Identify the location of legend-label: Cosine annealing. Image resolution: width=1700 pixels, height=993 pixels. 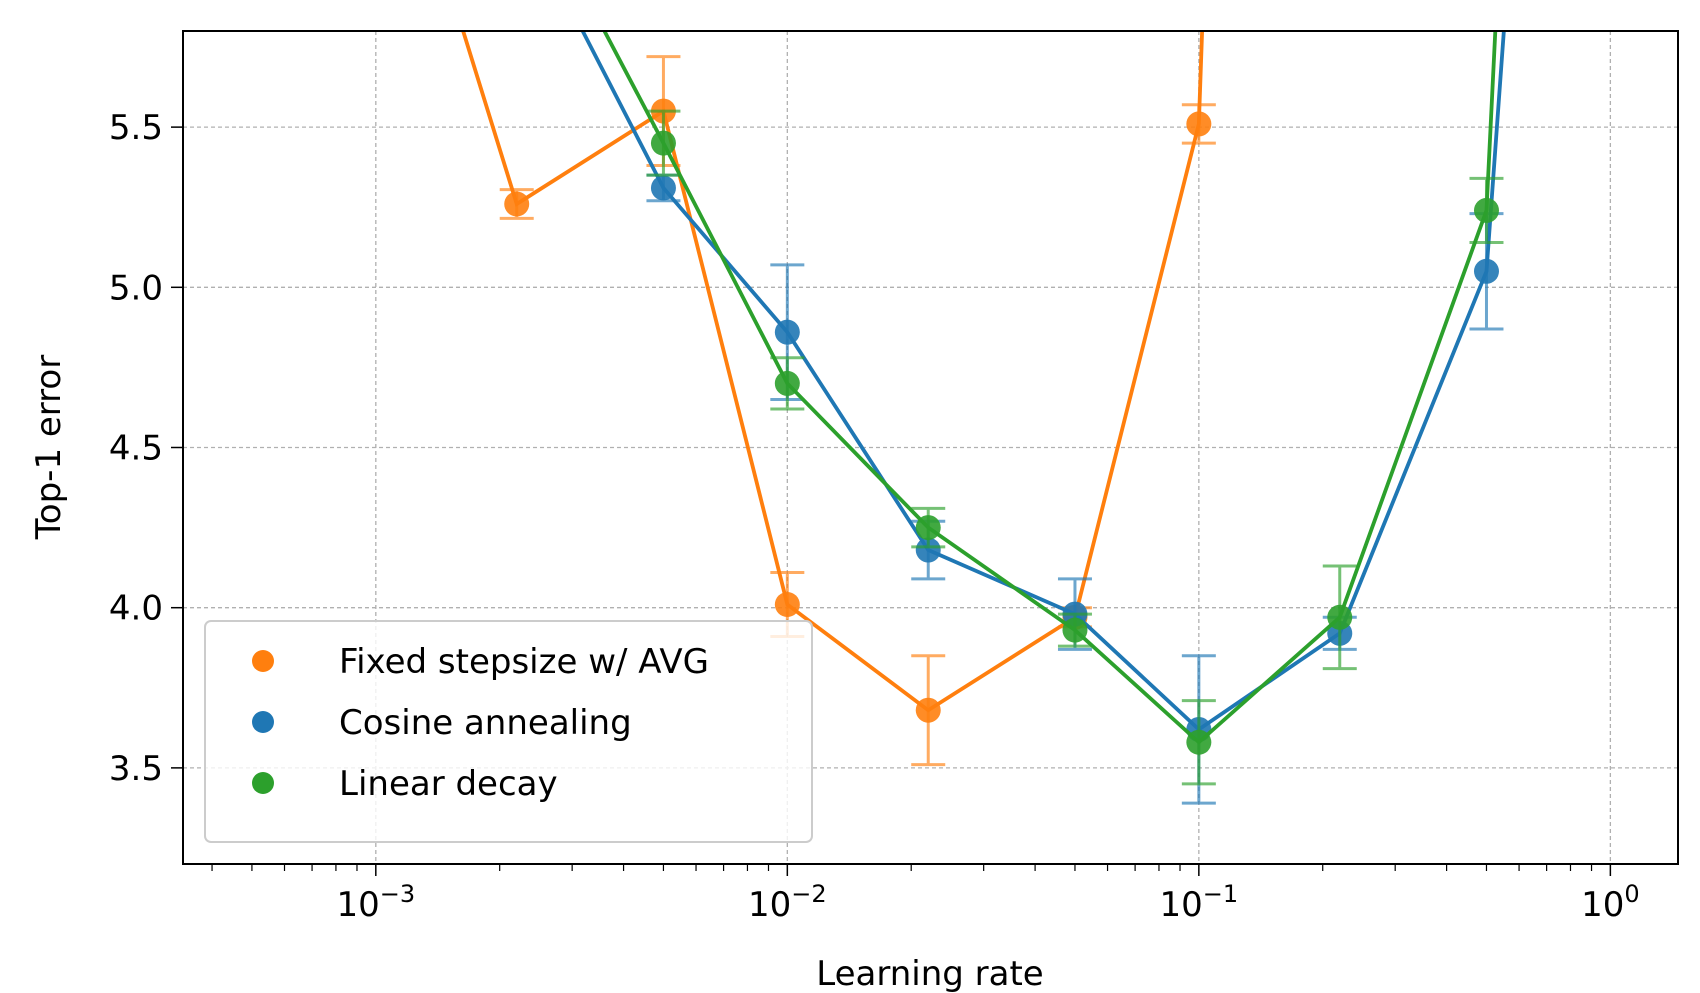
(485, 723).